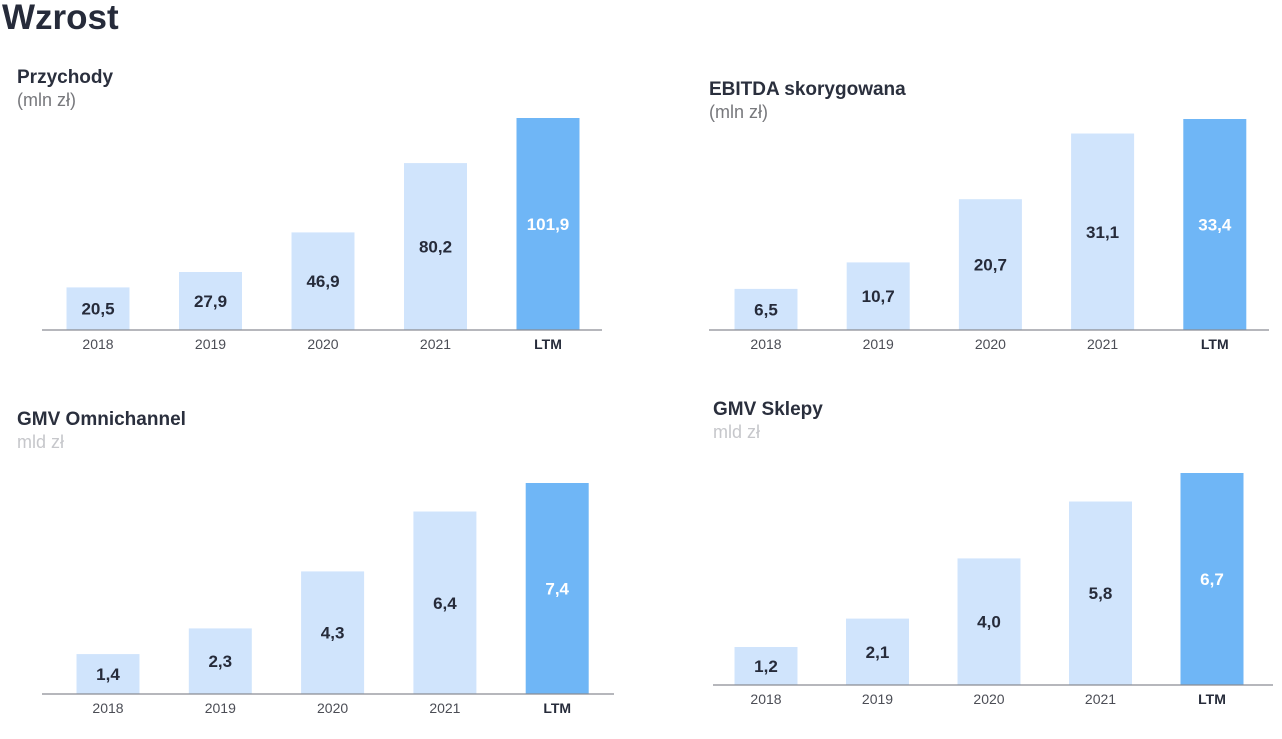  Describe the element at coordinates (65, 77) in the screenshot. I see `chart-title: Przychody` at that location.